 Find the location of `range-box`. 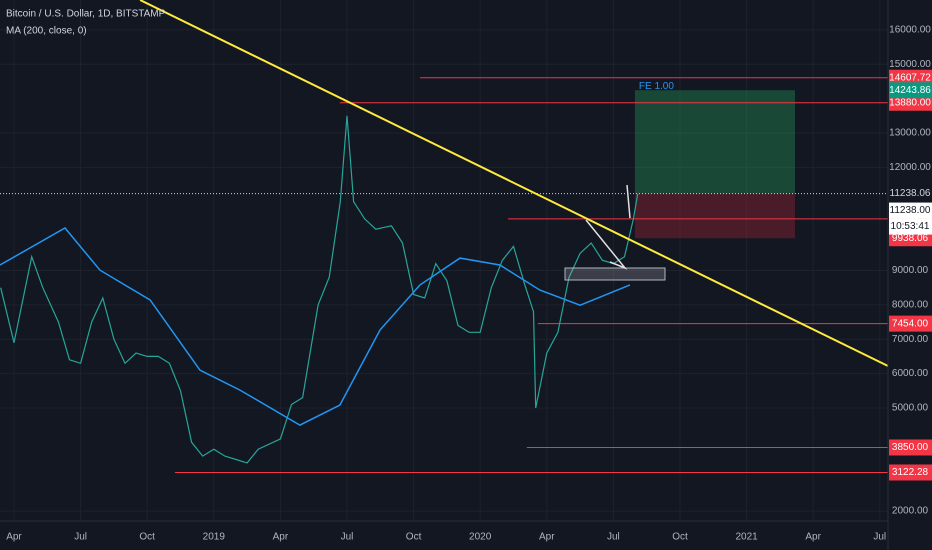

range-box is located at coordinates (615, 274).